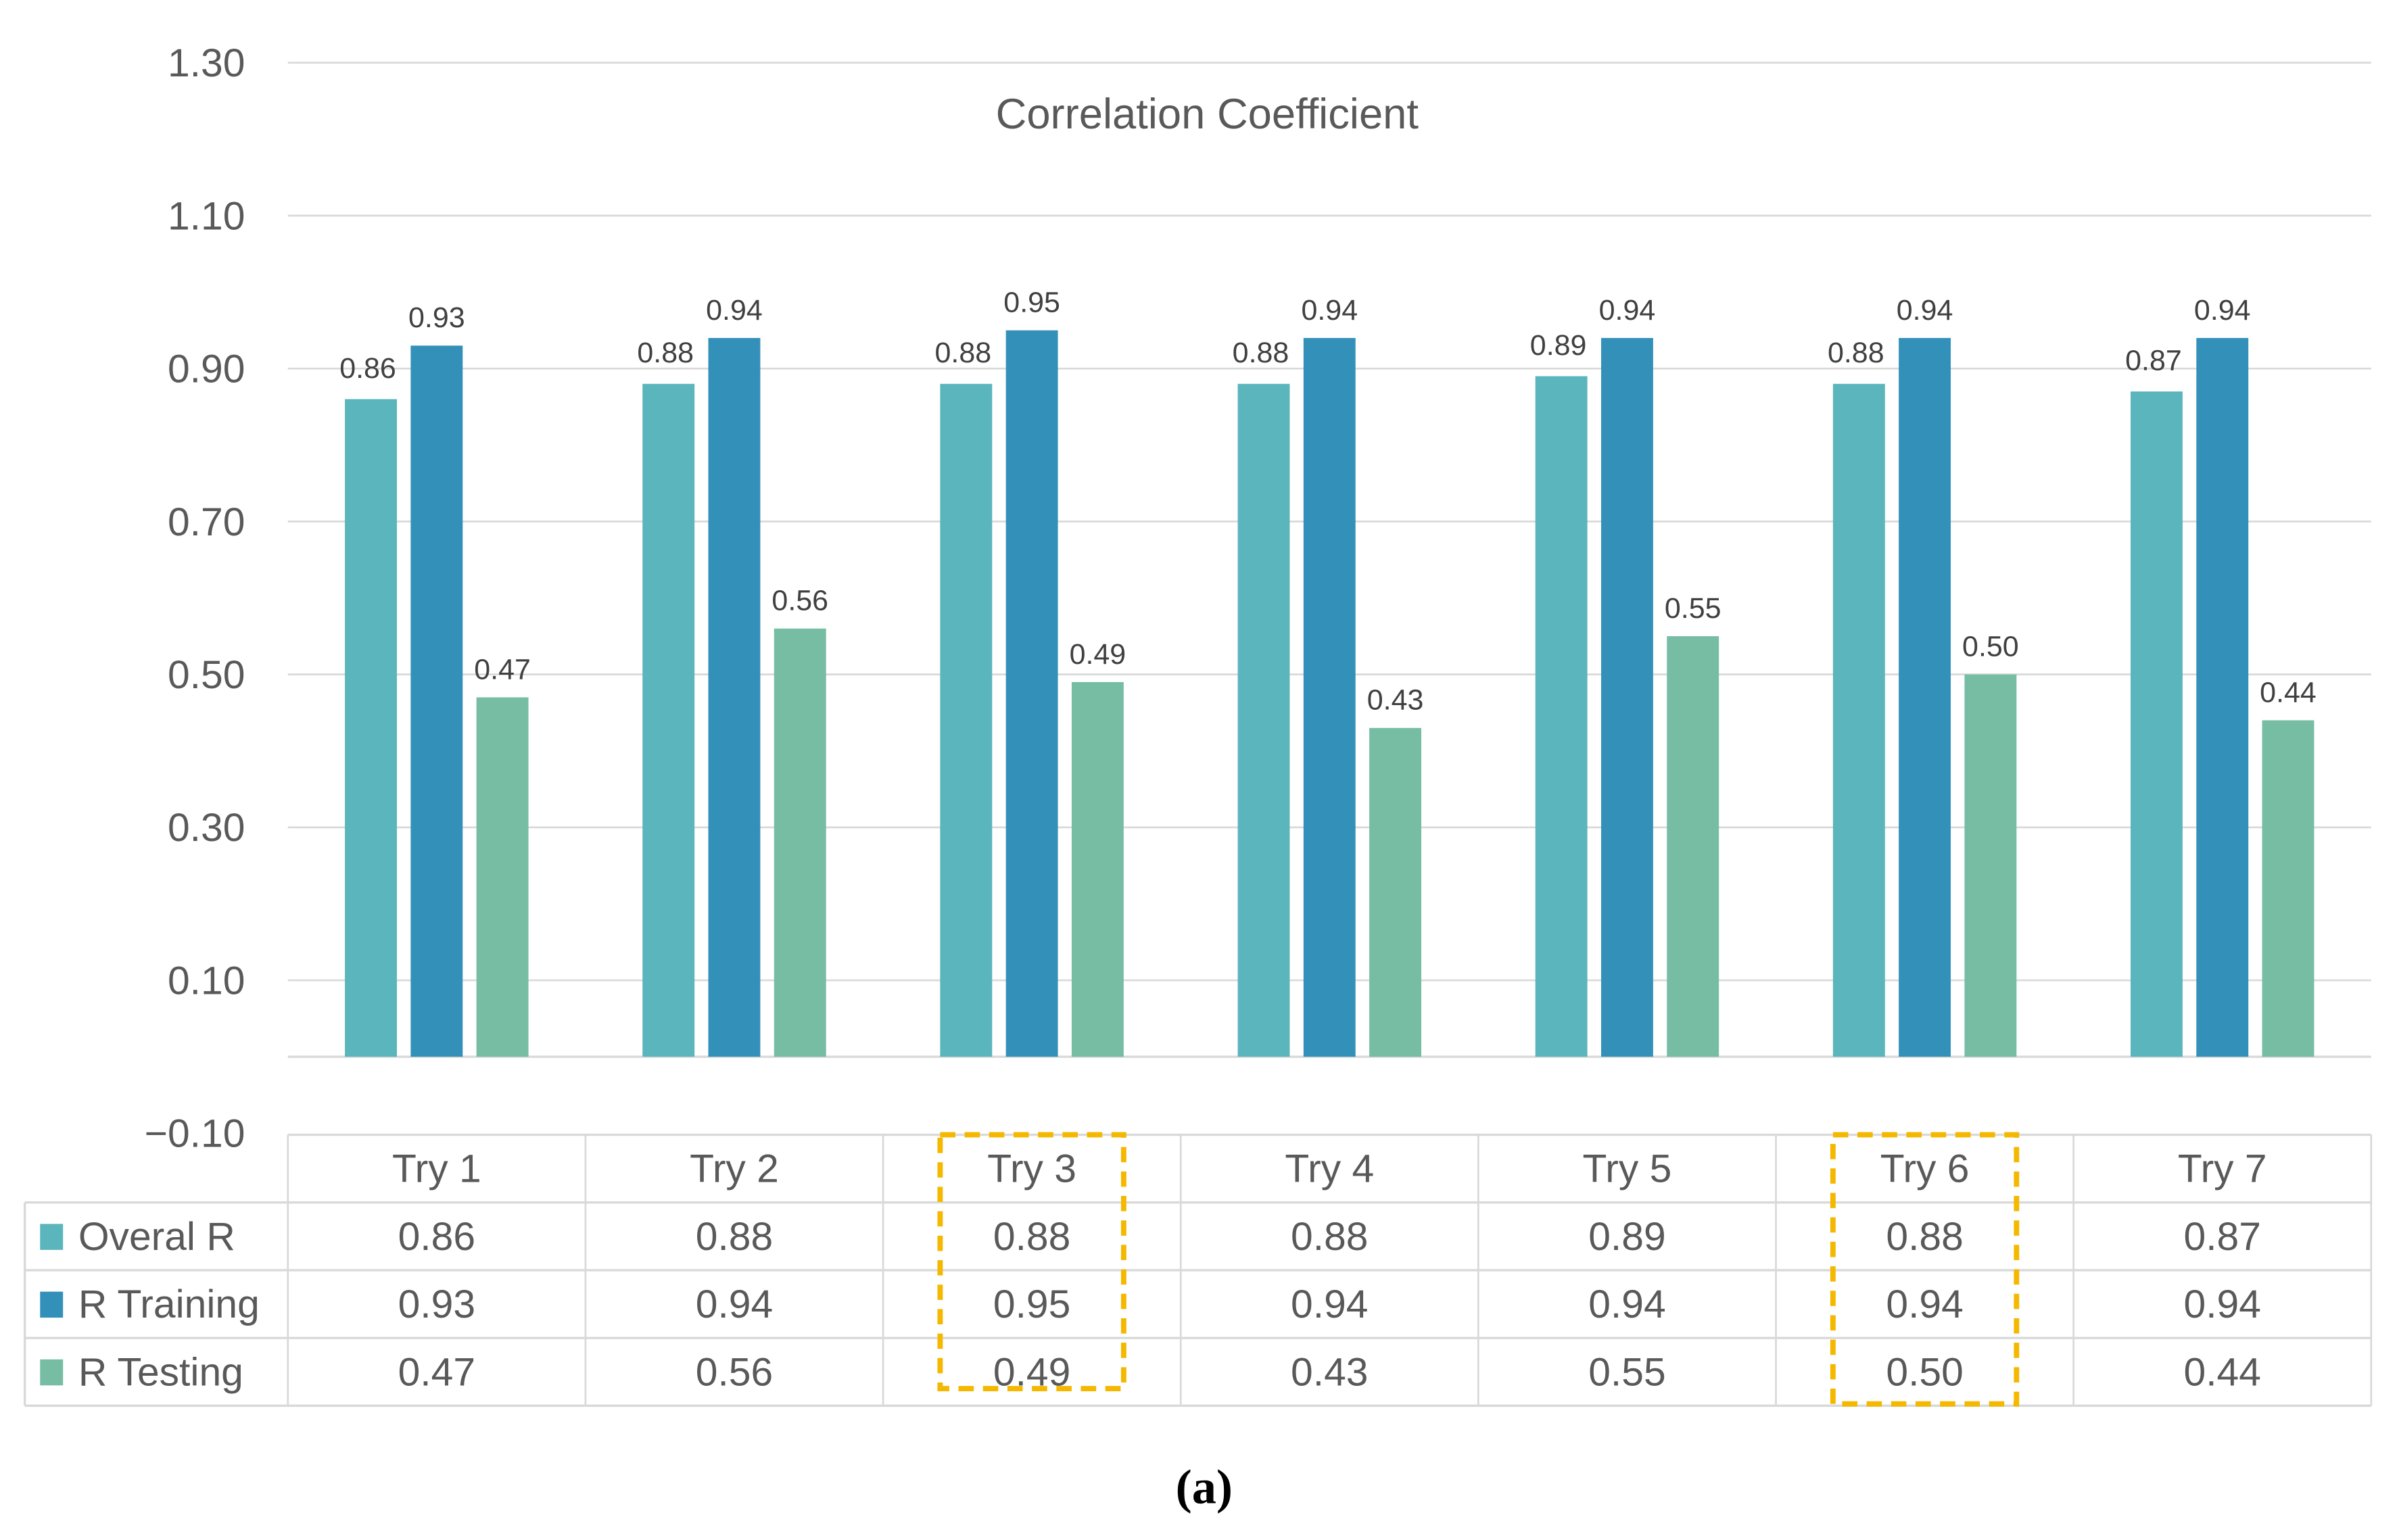  I want to click on data-label: 0.56, so click(799, 601).